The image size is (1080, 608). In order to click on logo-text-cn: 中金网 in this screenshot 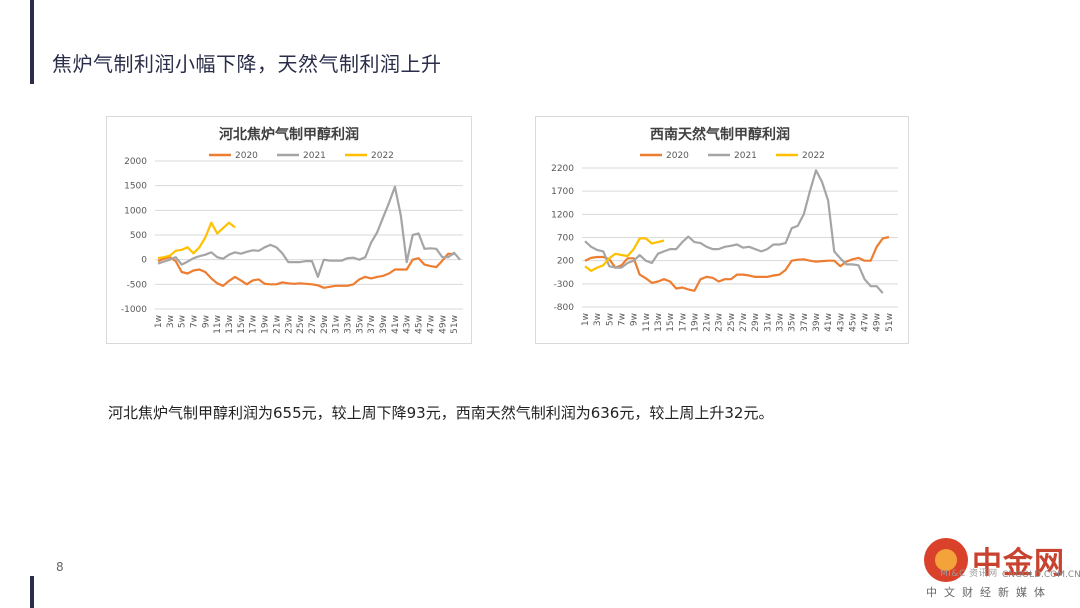, I will do `click(1018, 563)`.